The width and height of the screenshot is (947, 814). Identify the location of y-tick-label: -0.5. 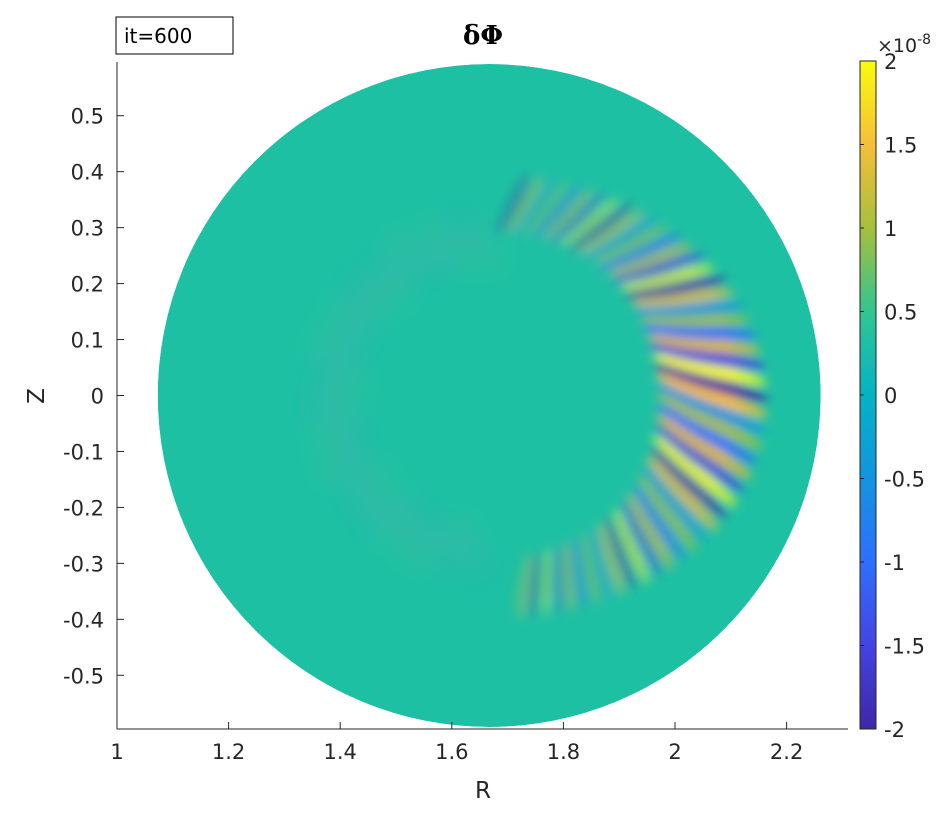
(83, 676).